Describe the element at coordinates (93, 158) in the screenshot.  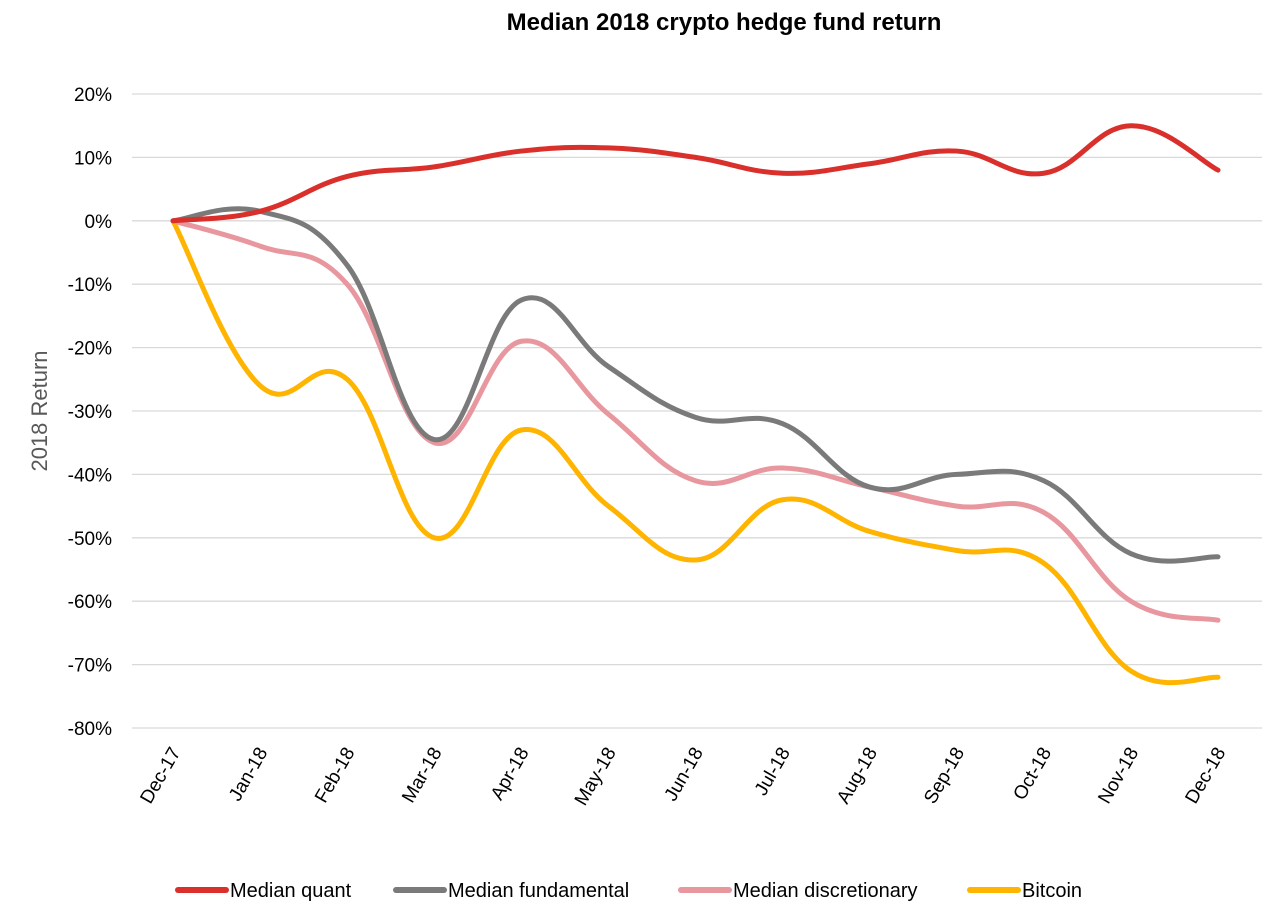
I see `y-tick-label: 10%` at that location.